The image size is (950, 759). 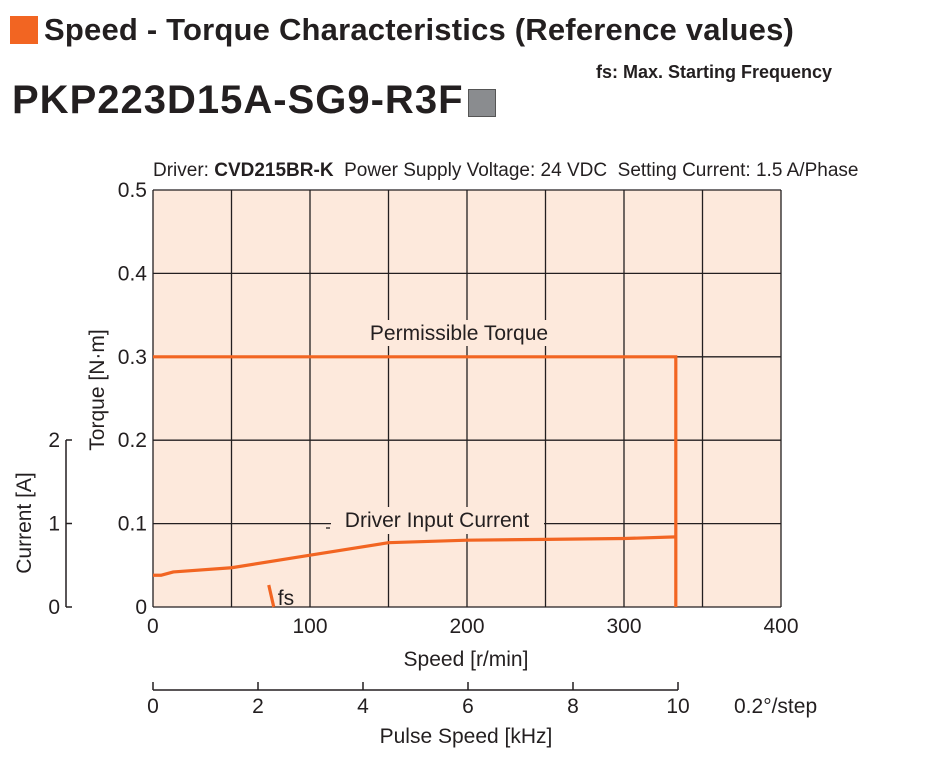 What do you see at coordinates (775, 706) in the screenshot?
I see `x2-unit-label: 0.2°/step` at bounding box center [775, 706].